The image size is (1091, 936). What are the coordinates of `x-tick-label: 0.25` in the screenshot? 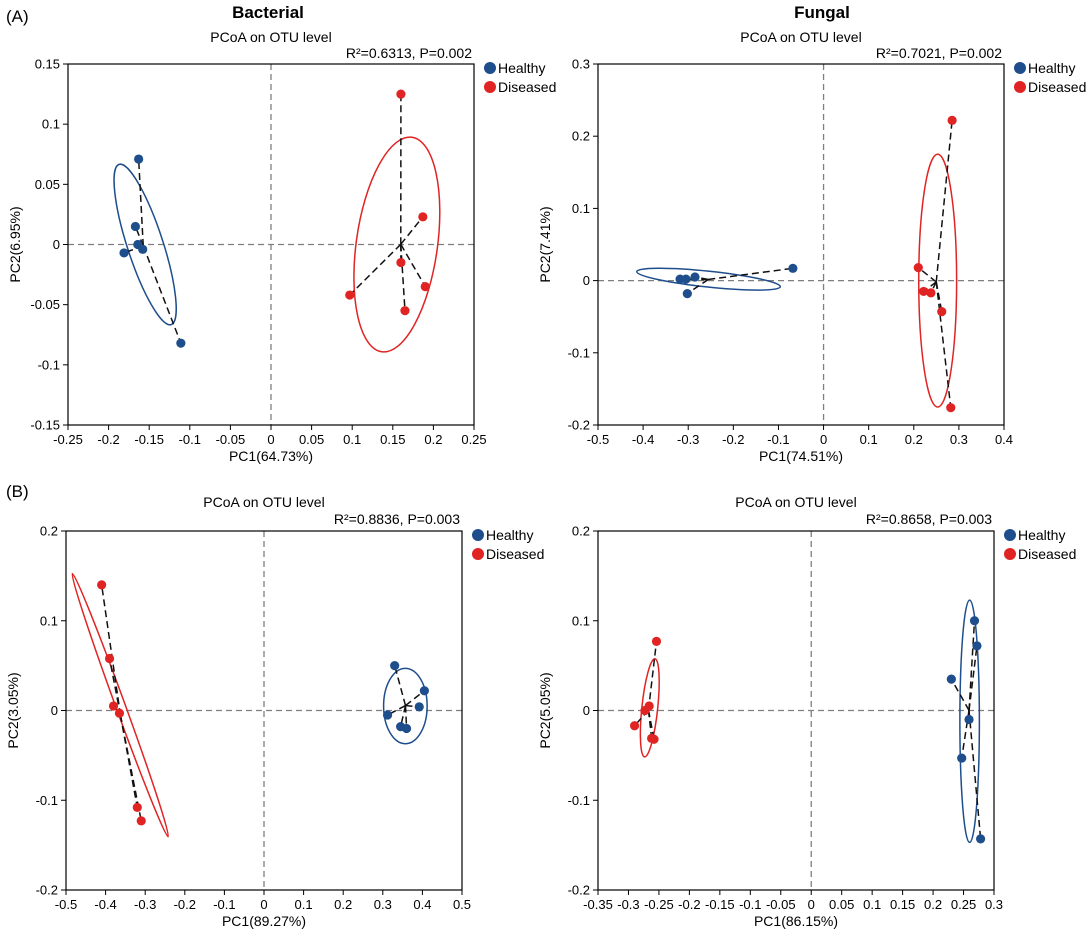 It's located at (963, 904).